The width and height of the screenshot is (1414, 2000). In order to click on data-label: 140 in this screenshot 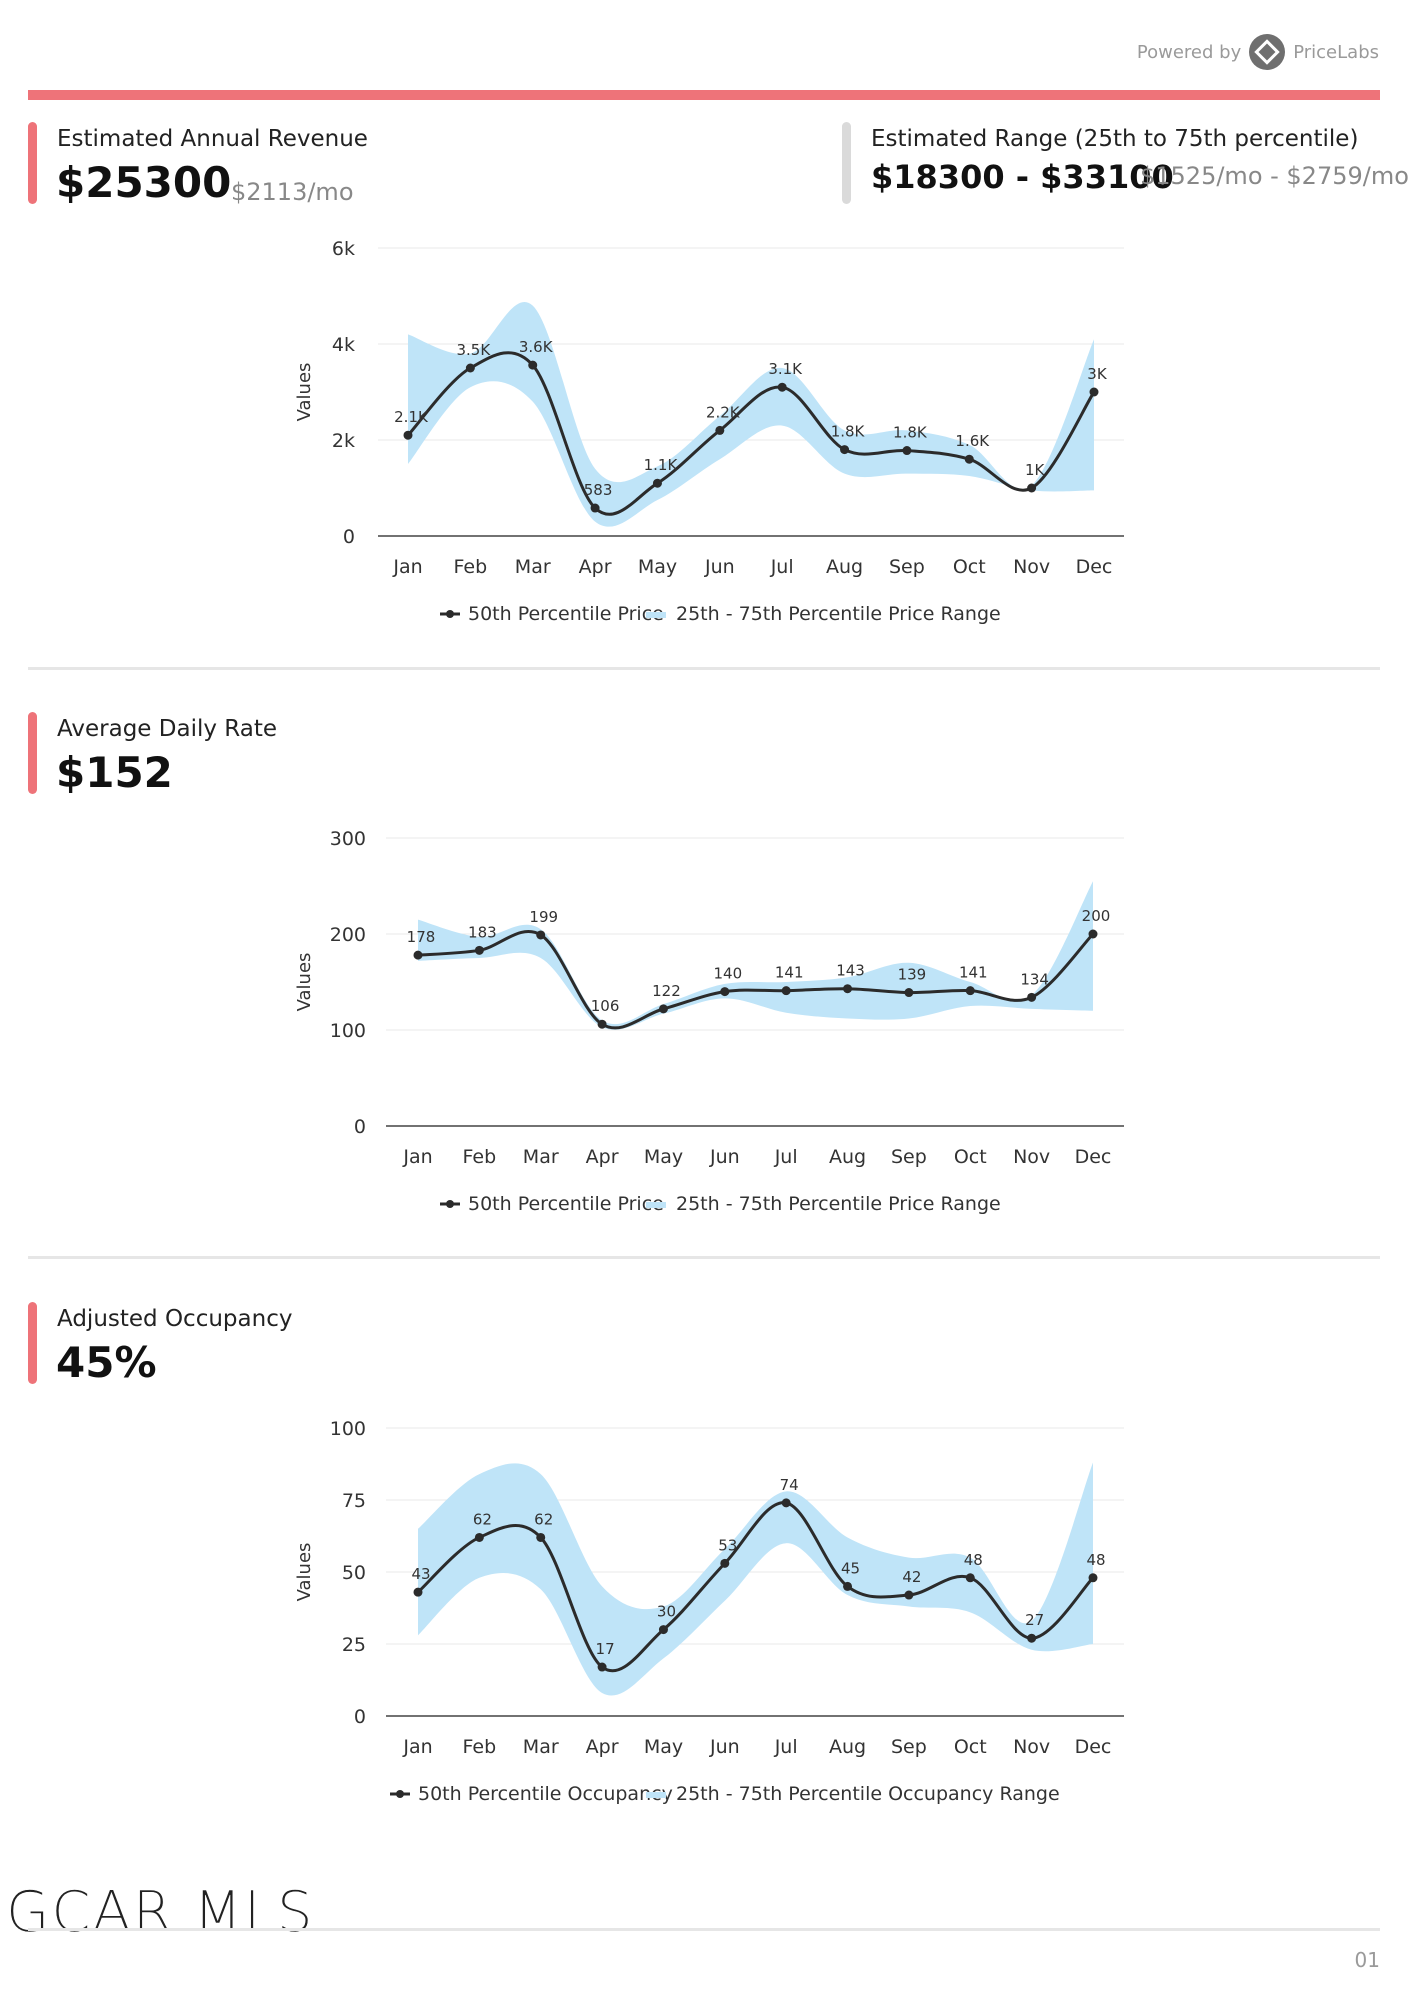, I will do `click(727, 974)`.